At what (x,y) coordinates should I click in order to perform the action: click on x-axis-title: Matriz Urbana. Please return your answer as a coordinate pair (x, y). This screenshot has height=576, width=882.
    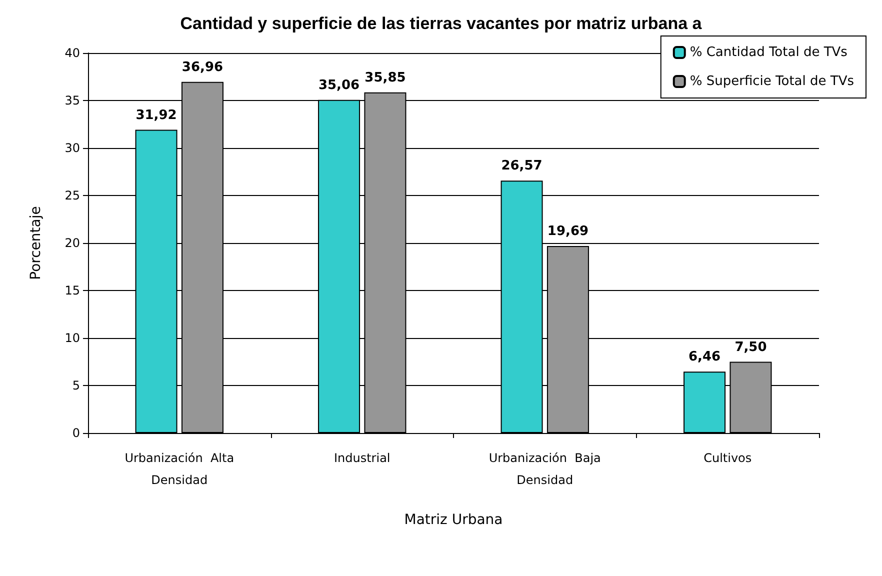
    Looking at the image, I should click on (453, 520).